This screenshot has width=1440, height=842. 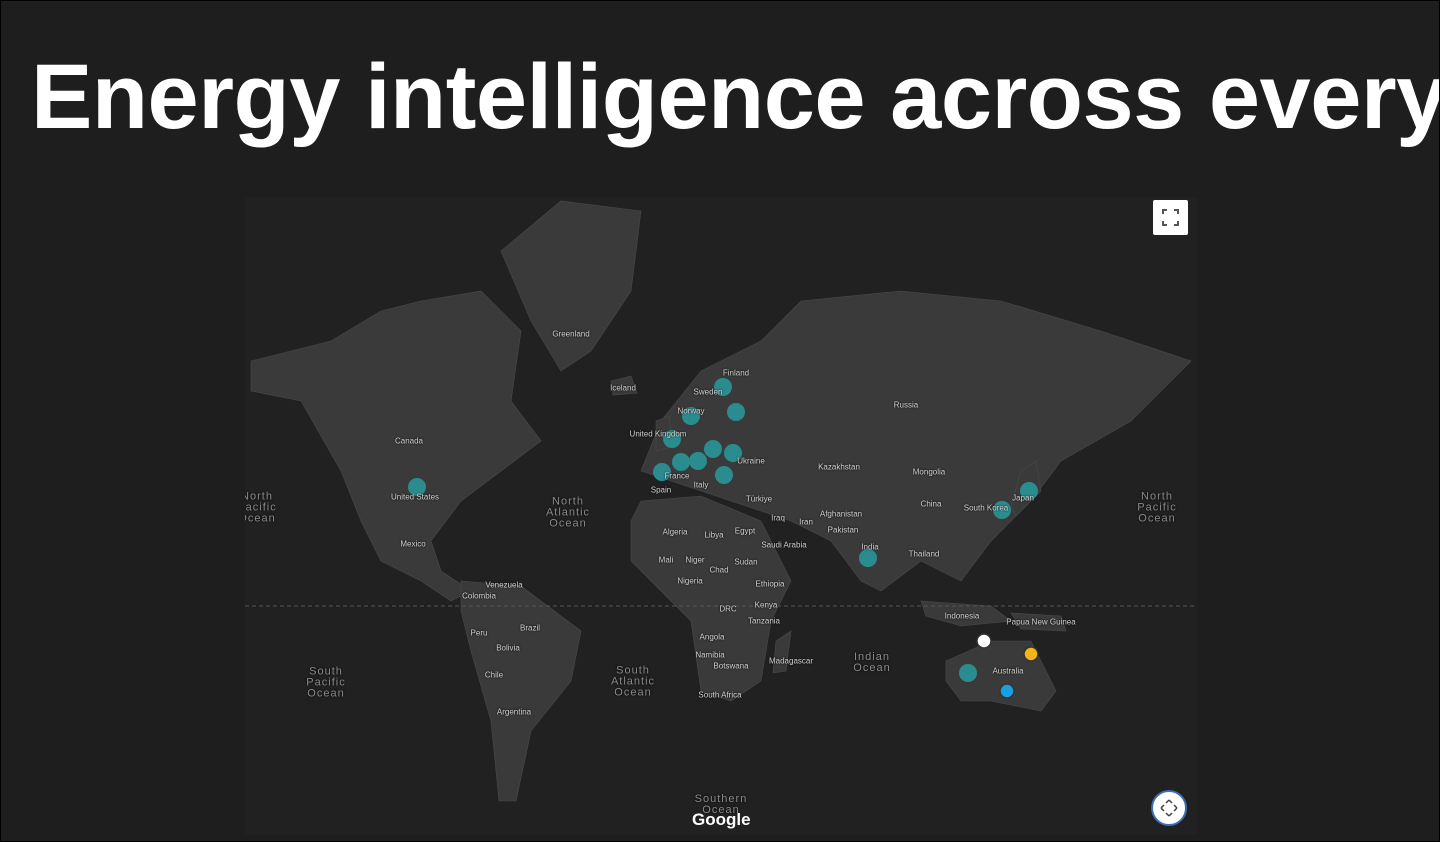 What do you see at coordinates (701, 485) in the screenshot?
I see `country-label: Italy` at bounding box center [701, 485].